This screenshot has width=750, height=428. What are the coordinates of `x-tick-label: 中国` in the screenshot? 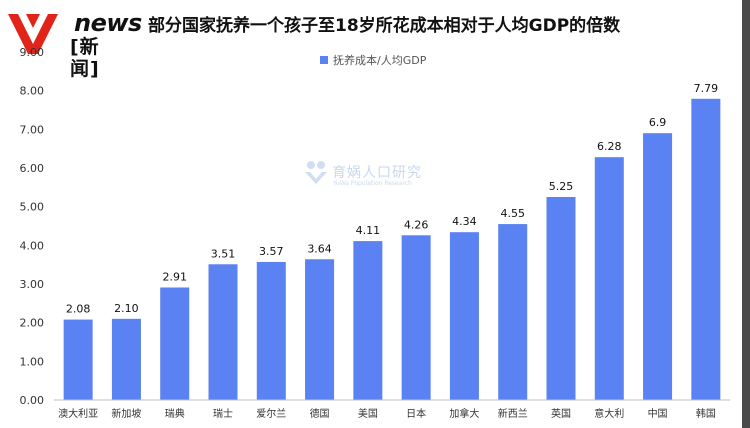 It's located at (658, 413).